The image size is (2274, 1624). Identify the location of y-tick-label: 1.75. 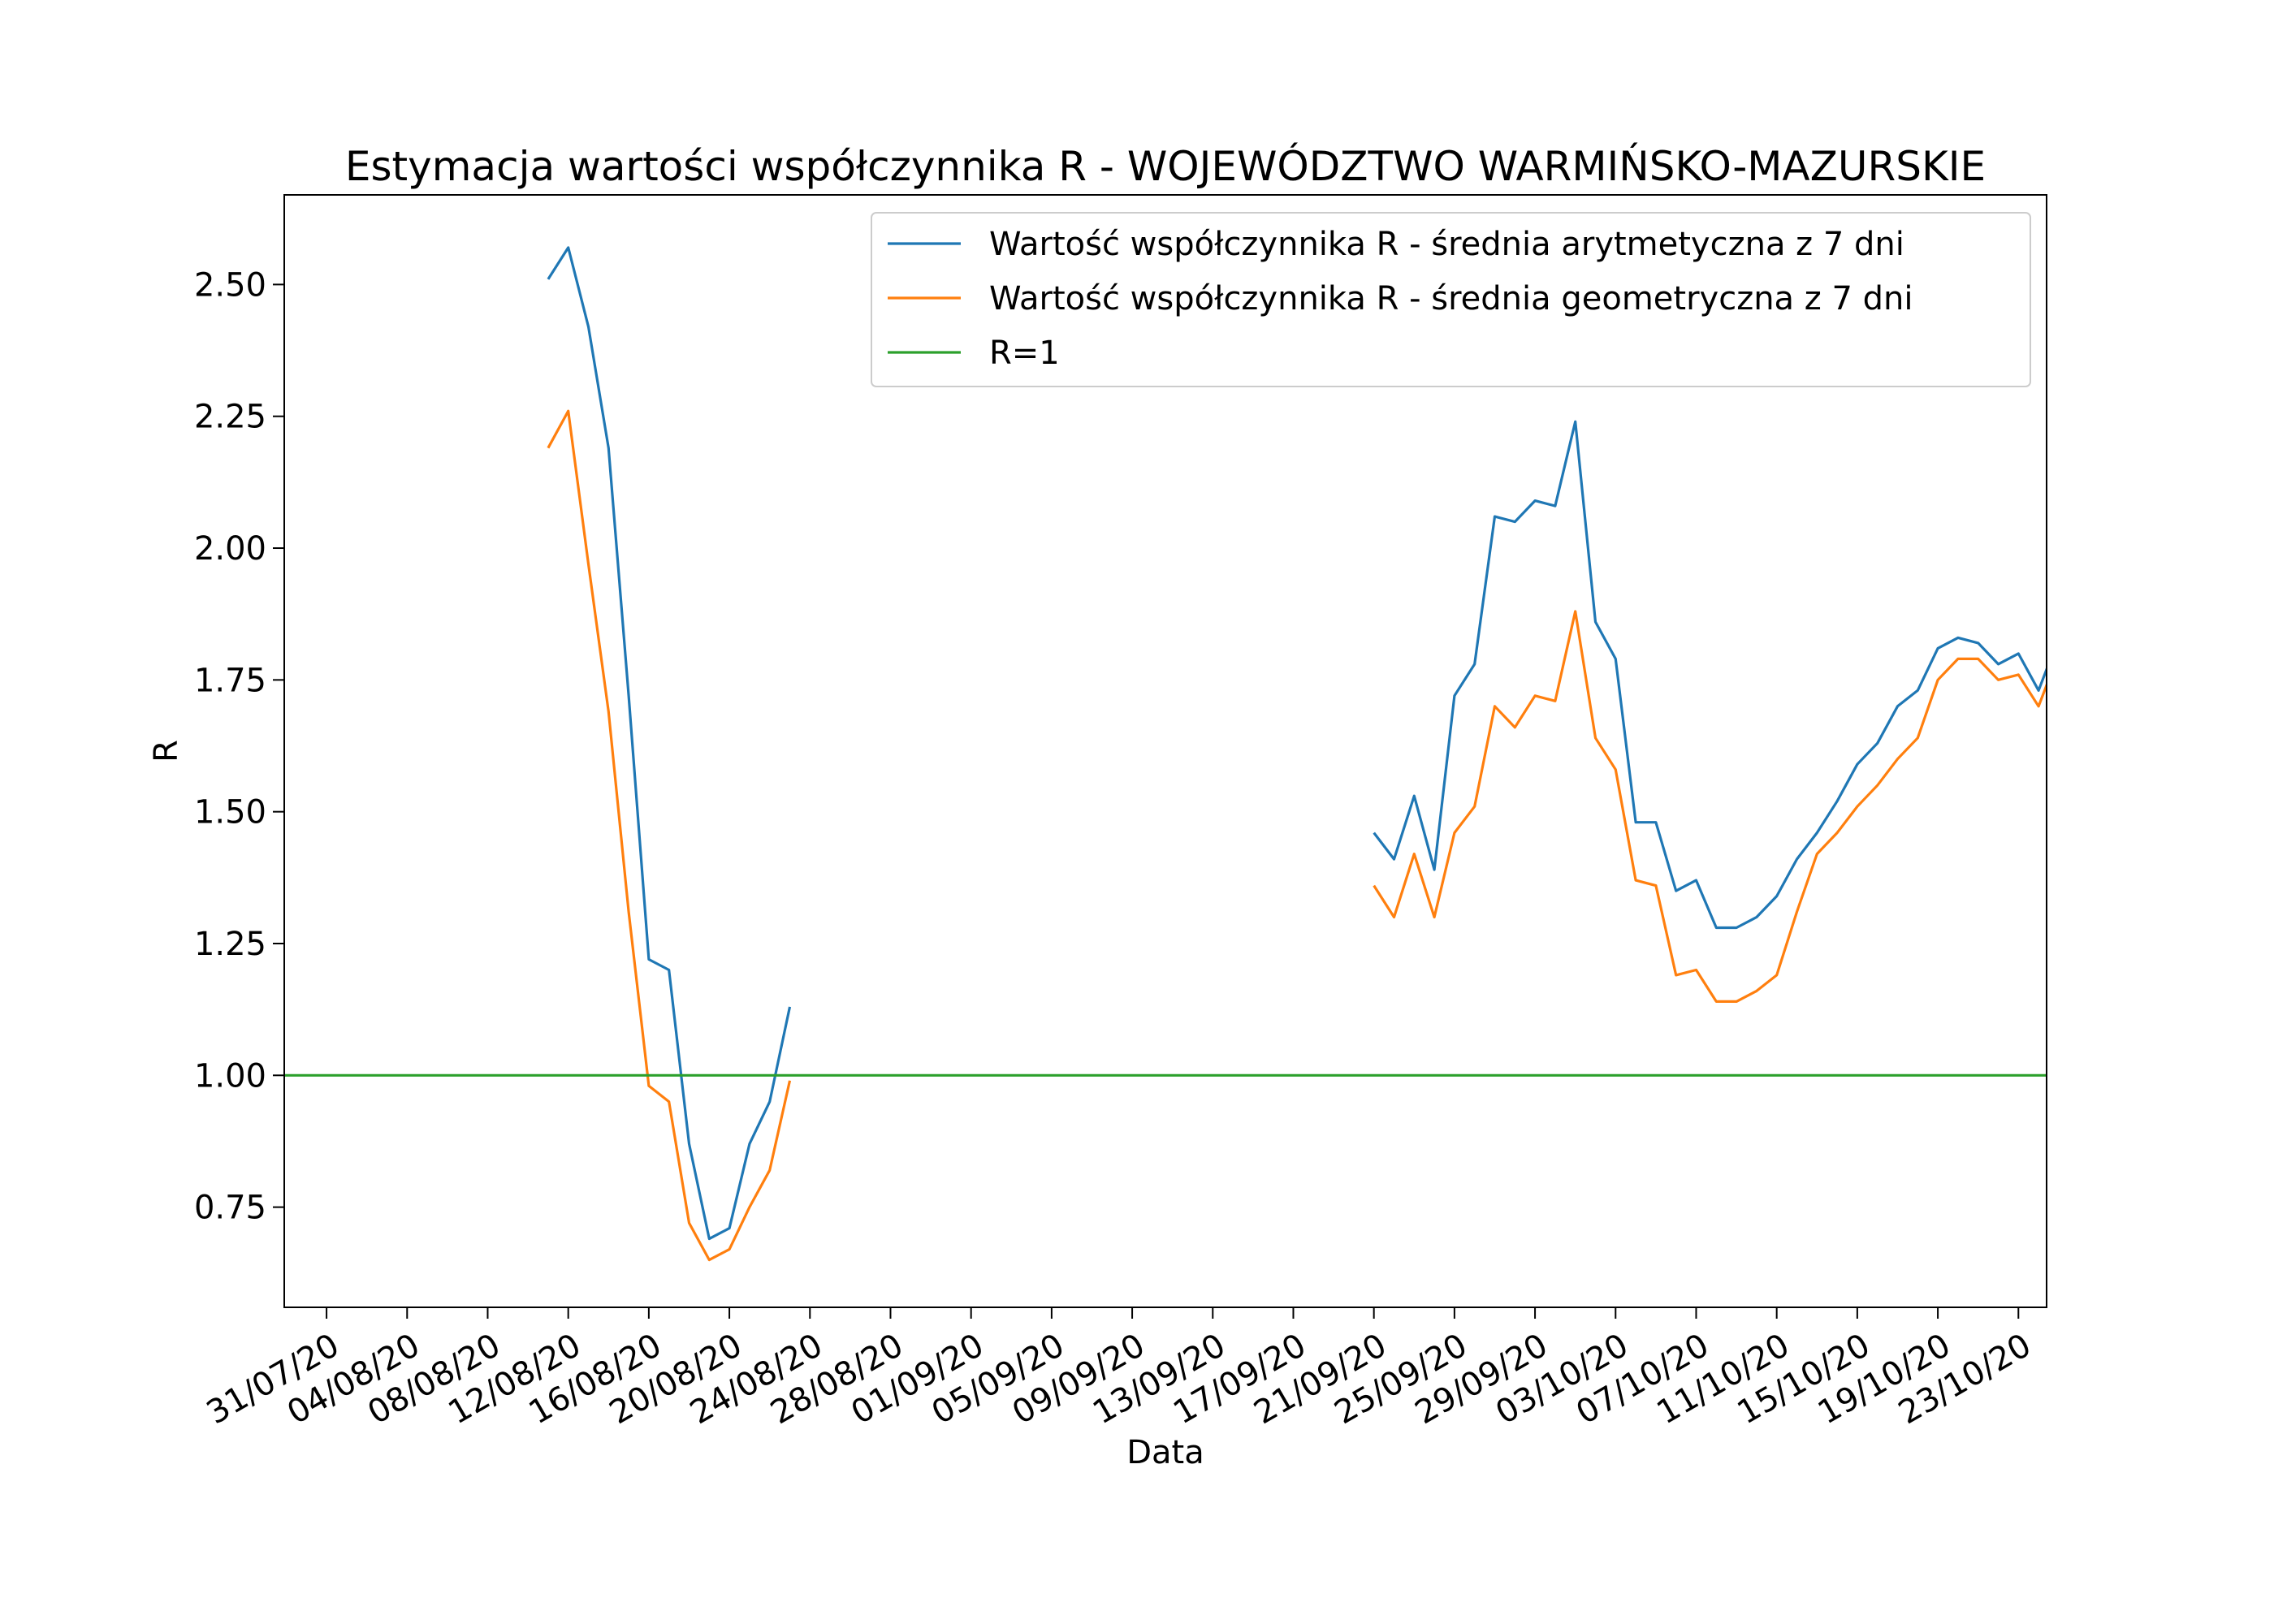
(230, 680).